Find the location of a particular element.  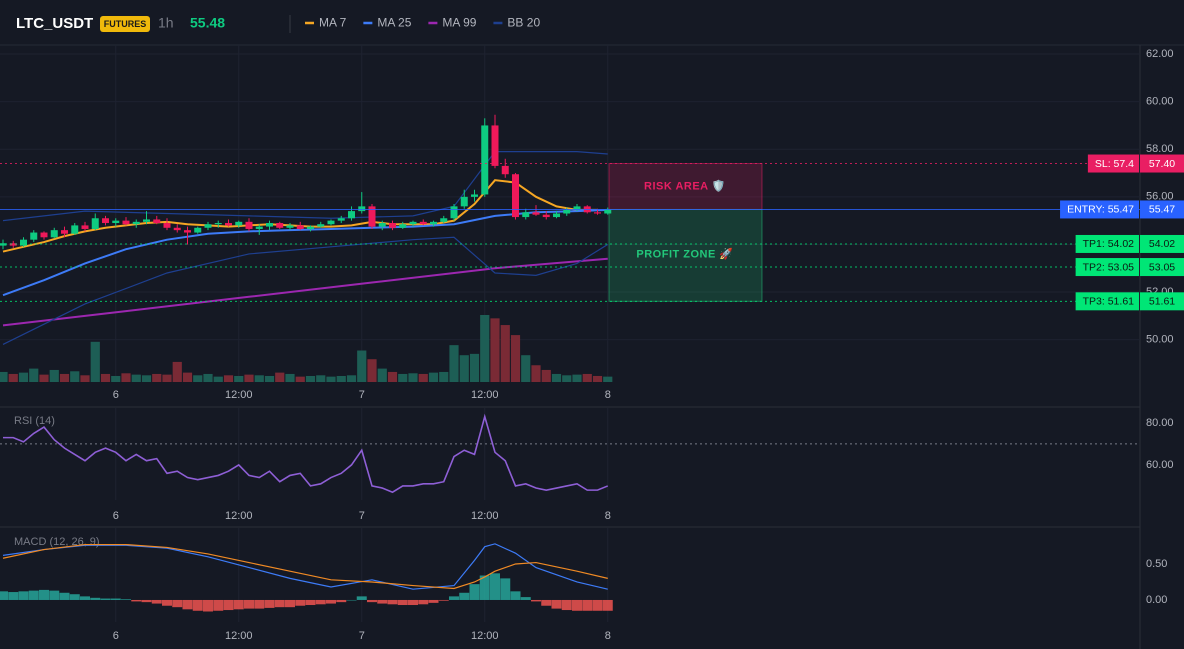

macd-title: MACD (12, 26, 9) is located at coordinates (57, 542).